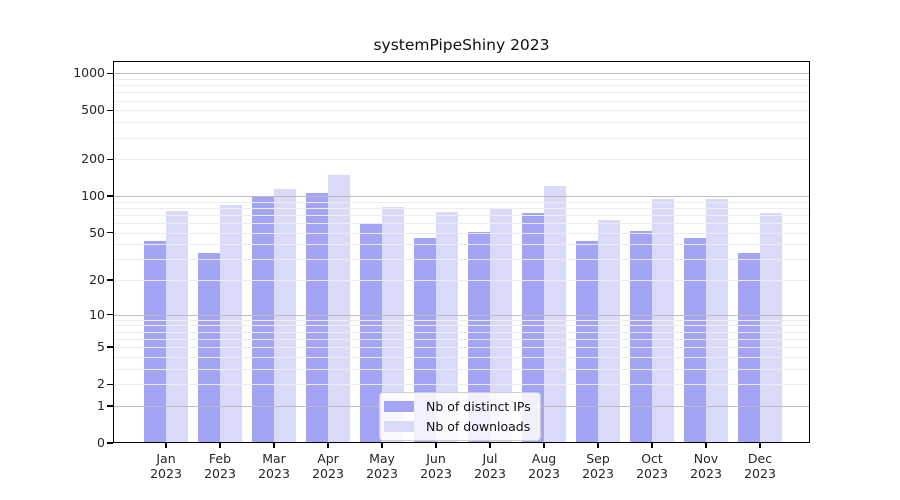 This screenshot has width=900, height=500. I want to click on x-tick-label: Jan 2023, so click(166, 466).